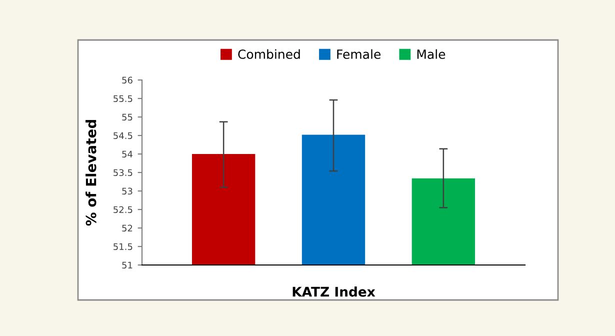  Describe the element at coordinates (123, 210) in the screenshot. I see `y-tick-label: 52.5` at that location.